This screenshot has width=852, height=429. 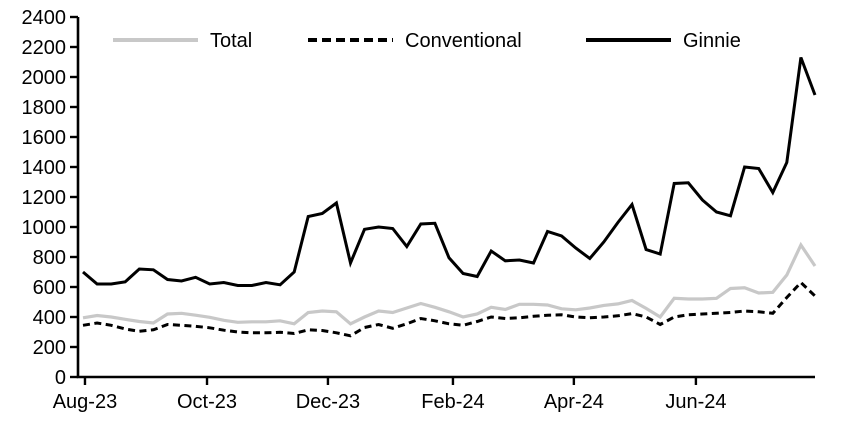 I want to click on y-tick-label: 0, so click(x=60, y=378).